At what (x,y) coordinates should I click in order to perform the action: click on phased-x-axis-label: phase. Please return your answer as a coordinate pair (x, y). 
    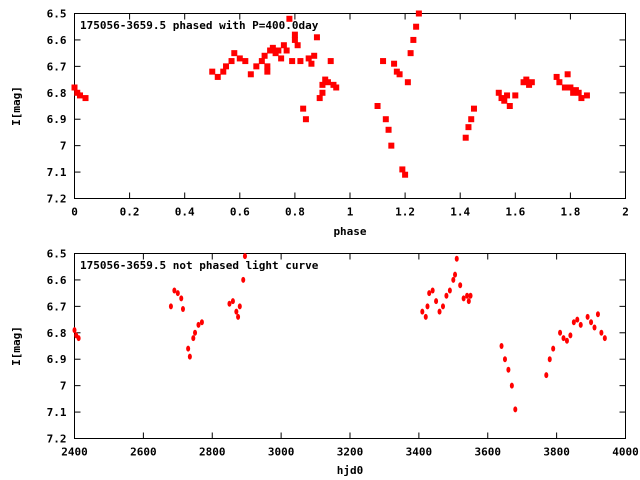
    Looking at the image, I should click on (349, 231).